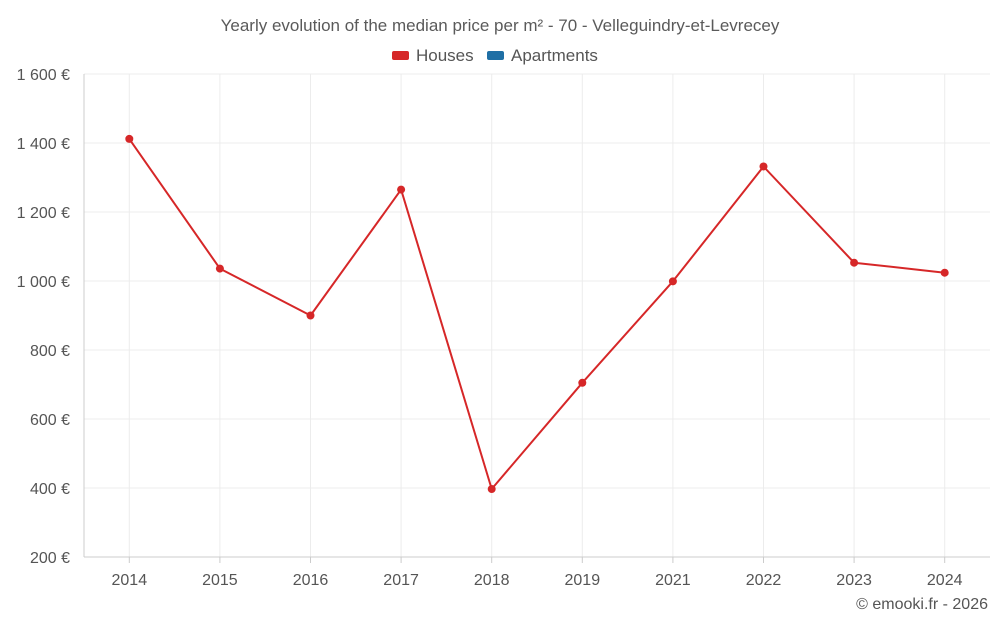 This screenshot has height=625, width=1000. Describe the element at coordinates (554, 55) in the screenshot. I see `legend-label-apartments: Apartments` at that location.